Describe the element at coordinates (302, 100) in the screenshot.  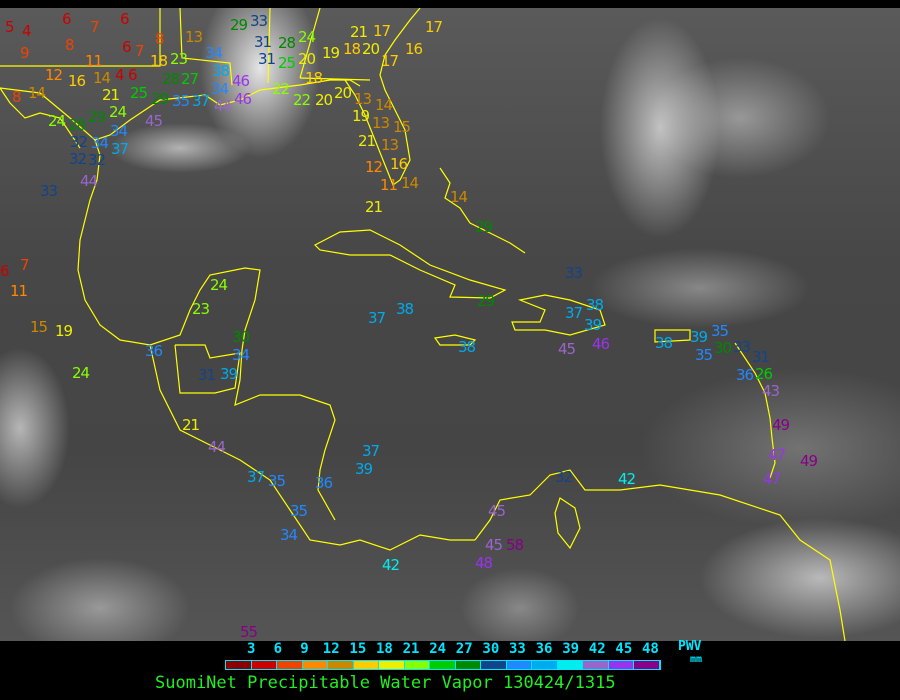
I see `station-pwv-value: 22` at that location.